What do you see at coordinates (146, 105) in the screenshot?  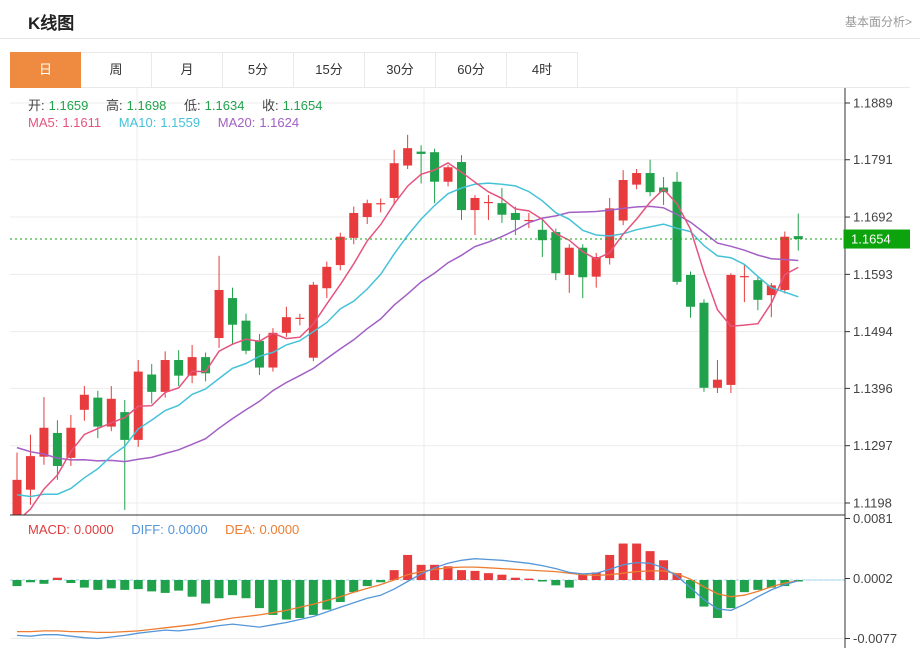 I see `high-value: 1.1698` at bounding box center [146, 105].